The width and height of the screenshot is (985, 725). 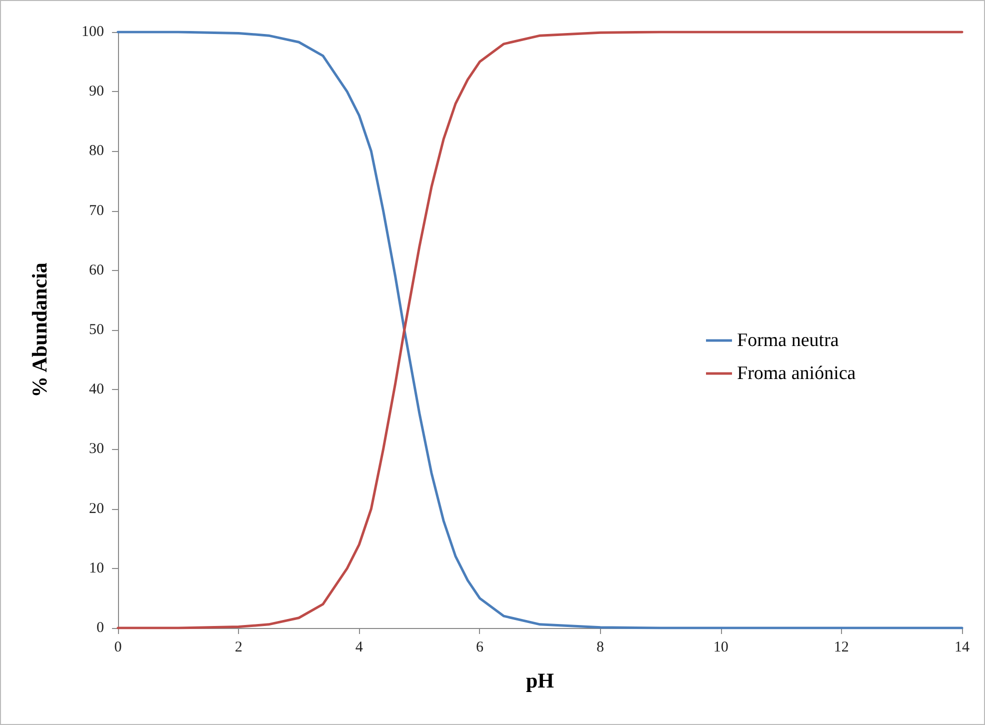 What do you see at coordinates (238, 648) in the screenshot?
I see `x-tick-label: 2` at bounding box center [238, 648].